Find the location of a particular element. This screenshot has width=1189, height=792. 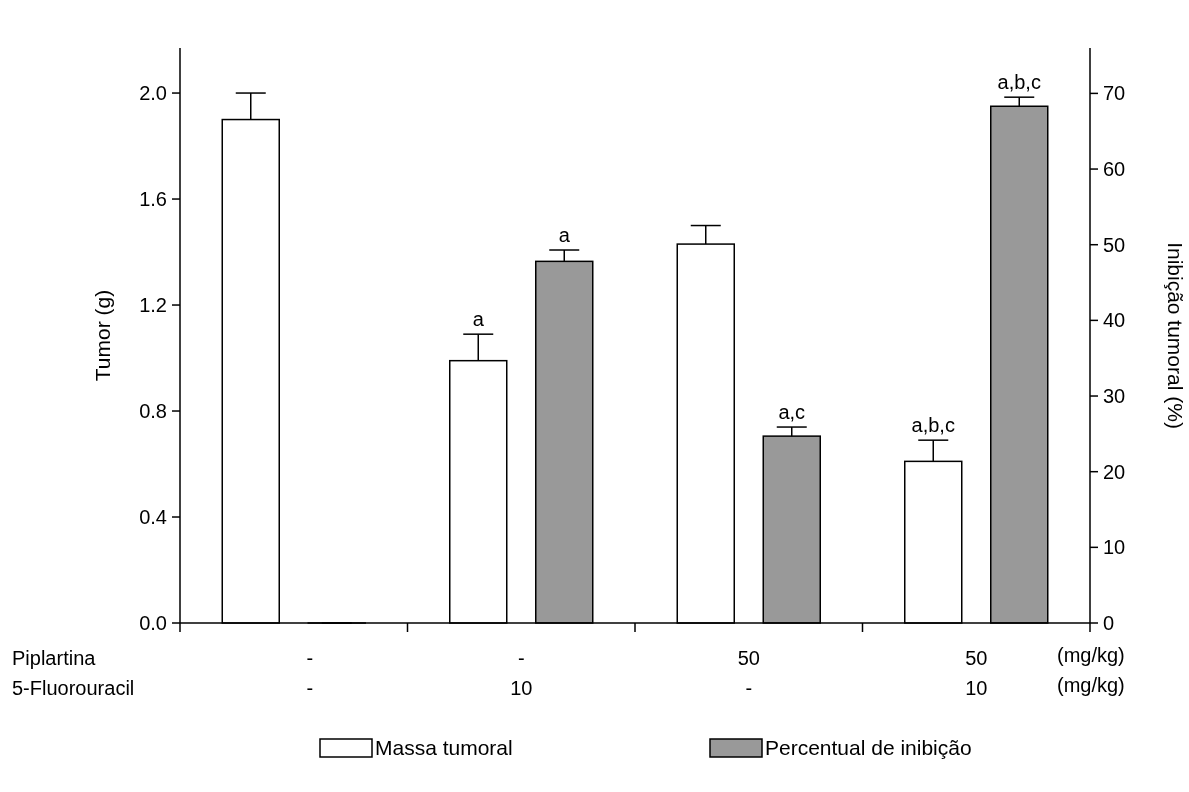

y-tick-label: 0.4 is located at coordinates (153, 517).